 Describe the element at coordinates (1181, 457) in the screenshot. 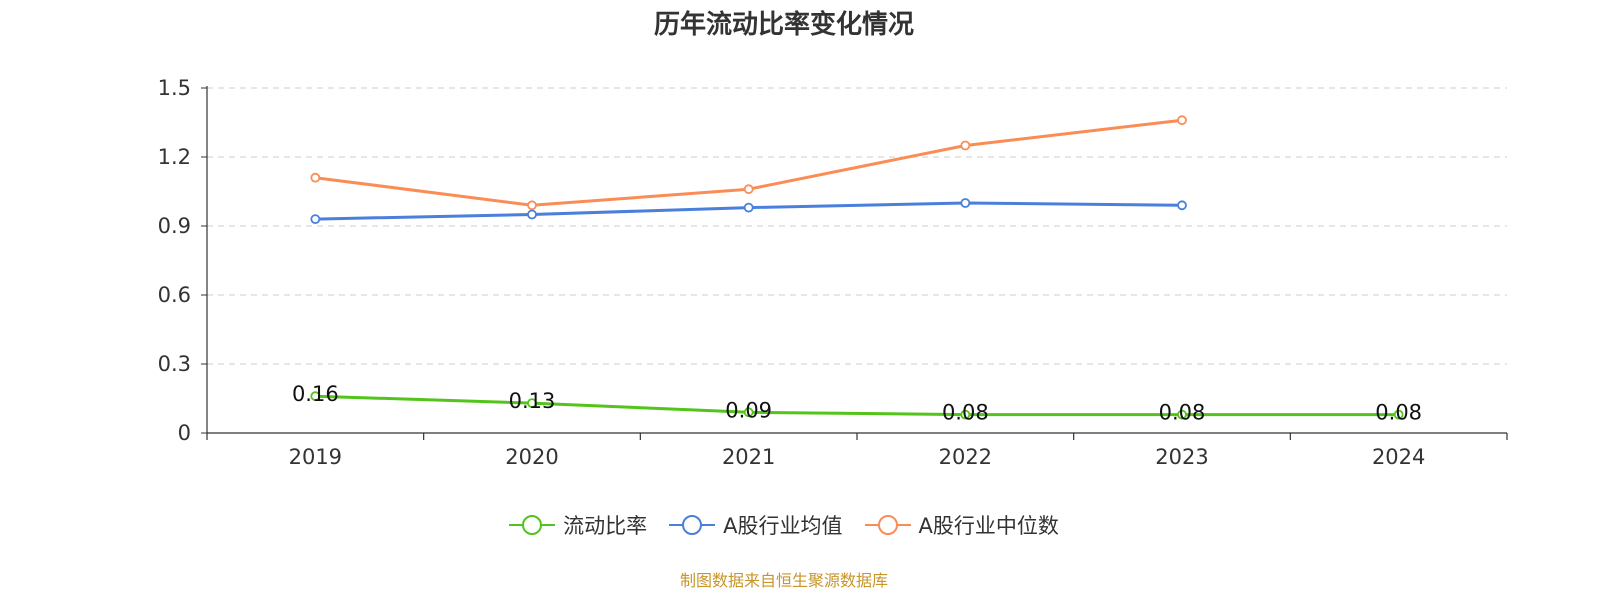

I see `x-tick-label: 2023` at that location.